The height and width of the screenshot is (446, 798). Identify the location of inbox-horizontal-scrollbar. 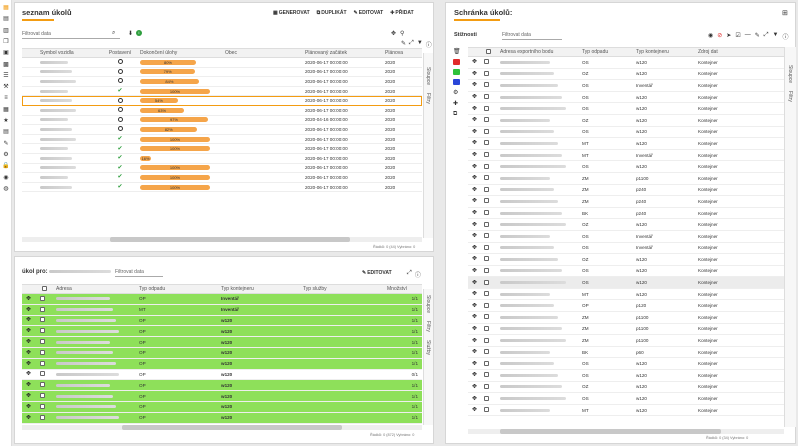
(626, 431).